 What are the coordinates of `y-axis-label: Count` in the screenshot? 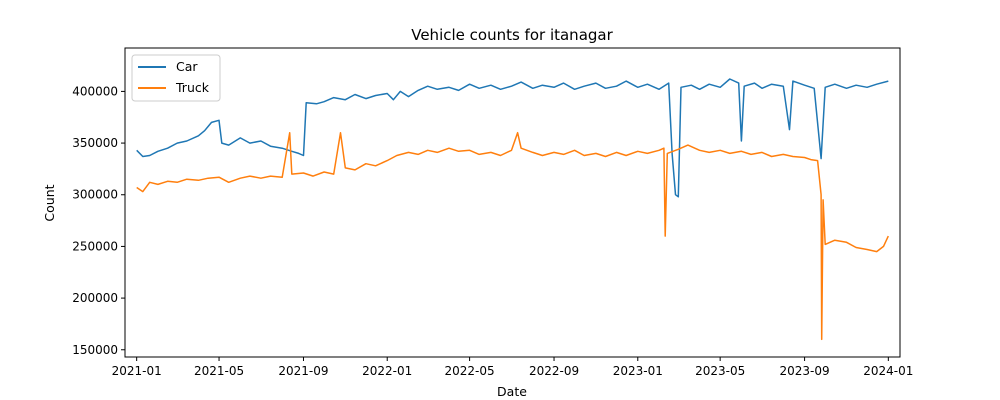 It's located at (49, 202).